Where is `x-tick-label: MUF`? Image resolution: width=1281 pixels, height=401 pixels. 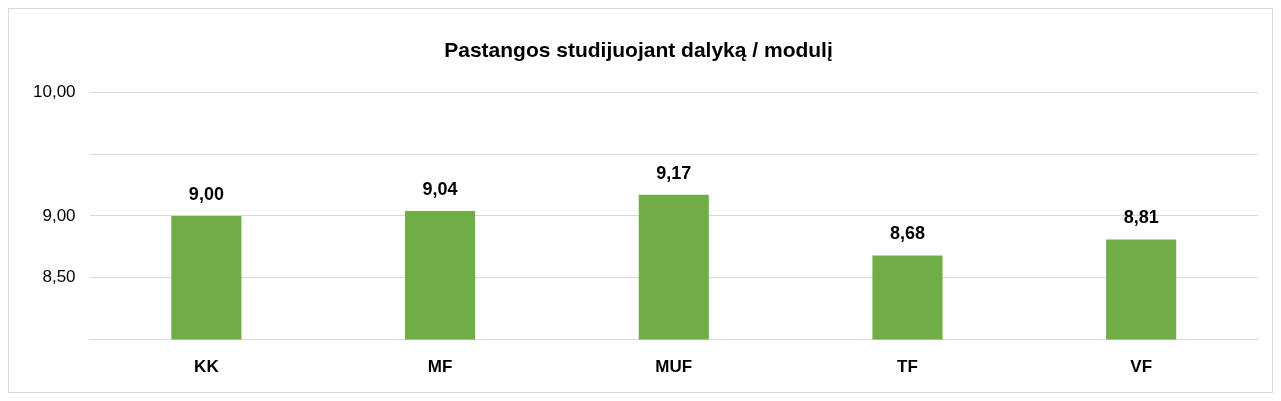
x-tick-label: MUF is located at coordinates (674, 367).